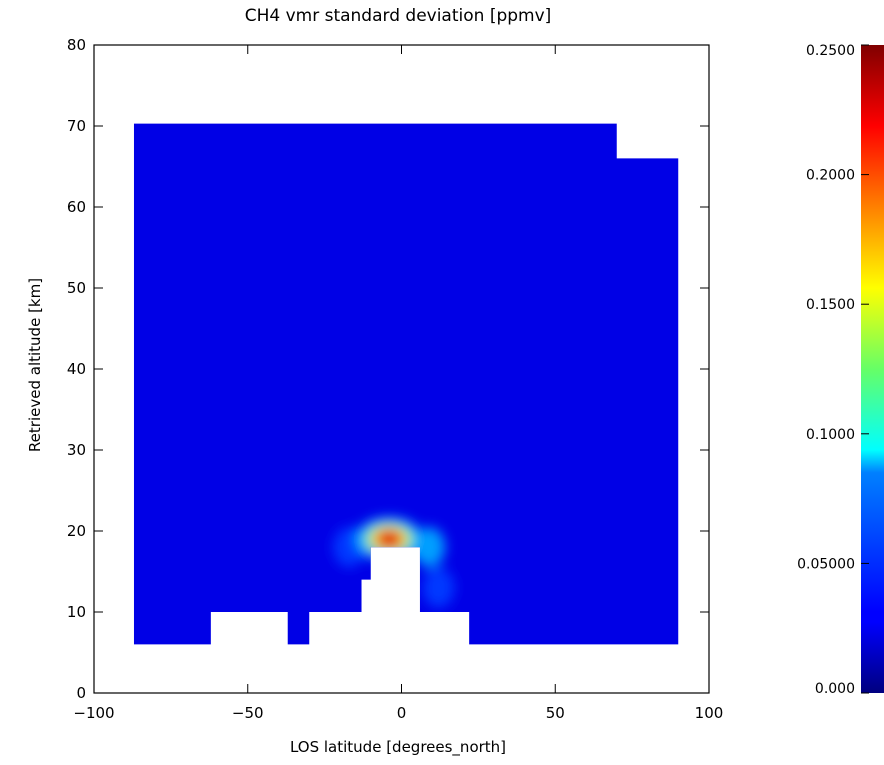 This screenshot has width=884, height=765. I want to click on y-tick-label: 20, so click(76, 531).